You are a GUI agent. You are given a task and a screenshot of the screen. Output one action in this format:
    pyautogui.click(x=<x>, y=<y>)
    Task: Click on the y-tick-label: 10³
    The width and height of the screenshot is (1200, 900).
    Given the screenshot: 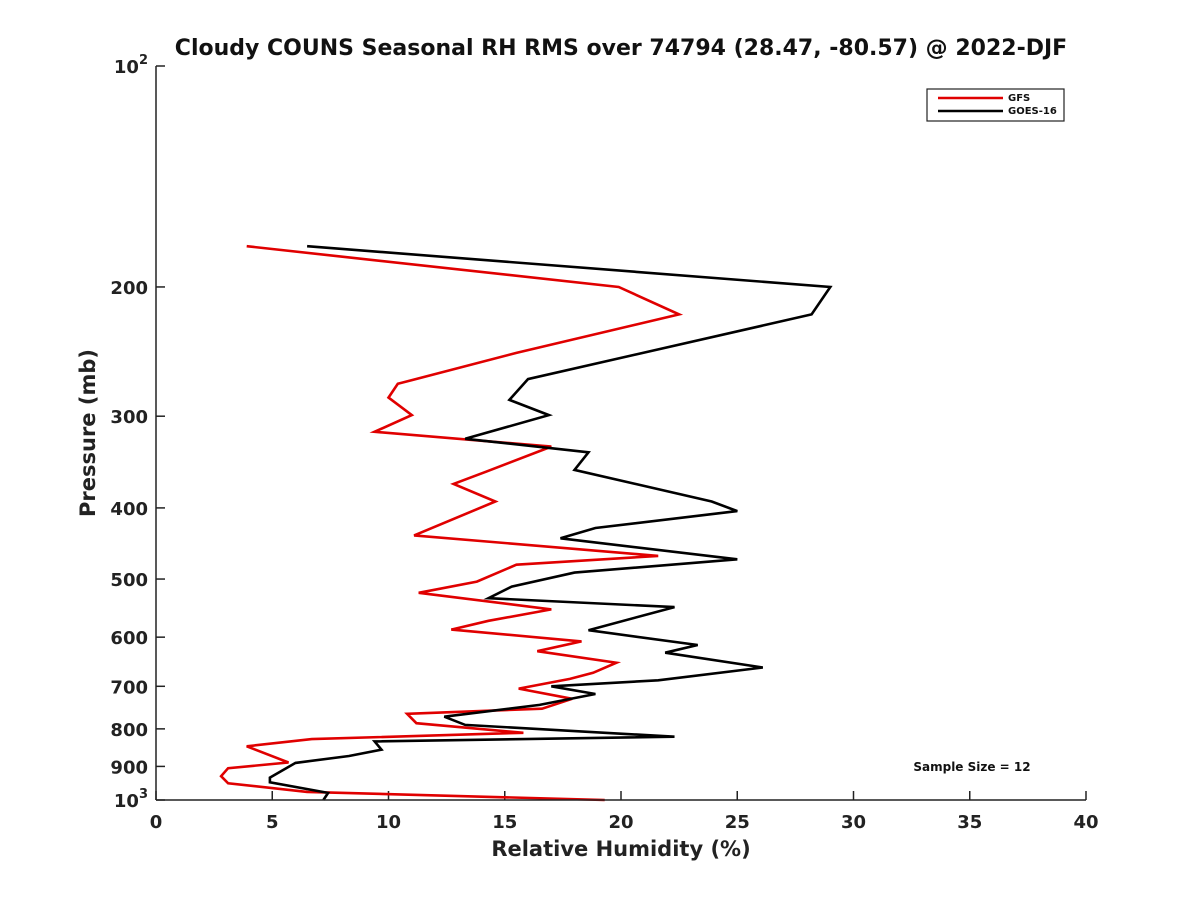 What is the action you would take?
    pyautogui.click(x=131, y=799)
    